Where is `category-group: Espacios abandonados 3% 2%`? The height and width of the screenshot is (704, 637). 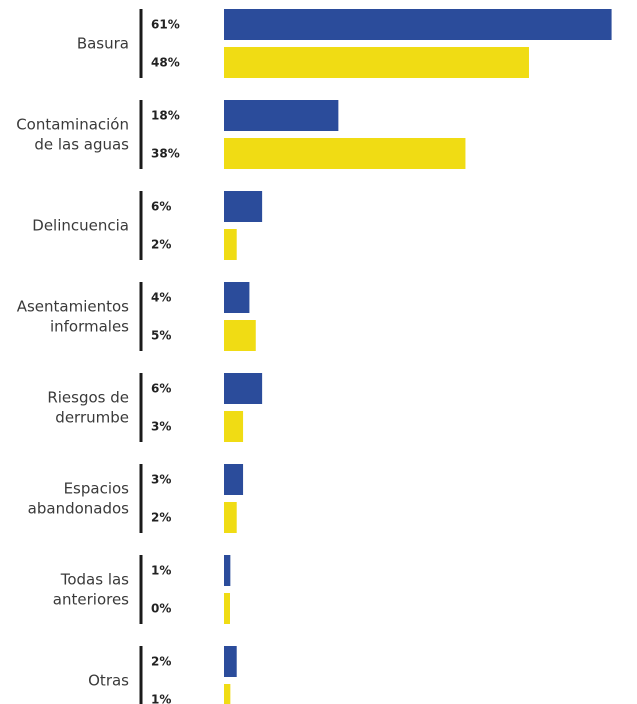
category-group: Espacios abandonados 3% 2% is located at coordinates (136, 498).